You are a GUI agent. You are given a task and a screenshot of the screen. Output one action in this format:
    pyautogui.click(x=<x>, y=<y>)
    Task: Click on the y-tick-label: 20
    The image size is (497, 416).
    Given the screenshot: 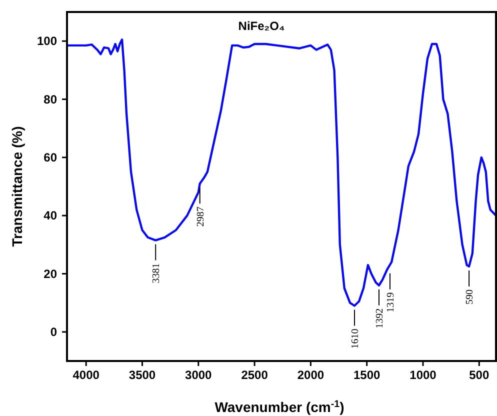 What is the action you would take?
    pyautogui.click(x=51, y=273)
    